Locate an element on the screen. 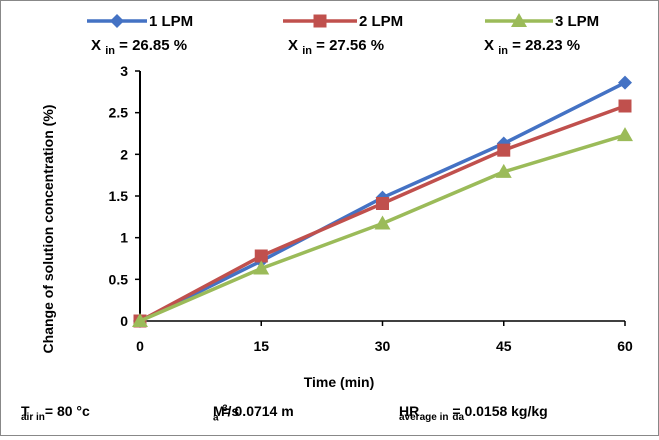 Image resolution: width=659 pixels, height=440 pixels. y-tick-label: 0 is located at coordinates (124, 321).